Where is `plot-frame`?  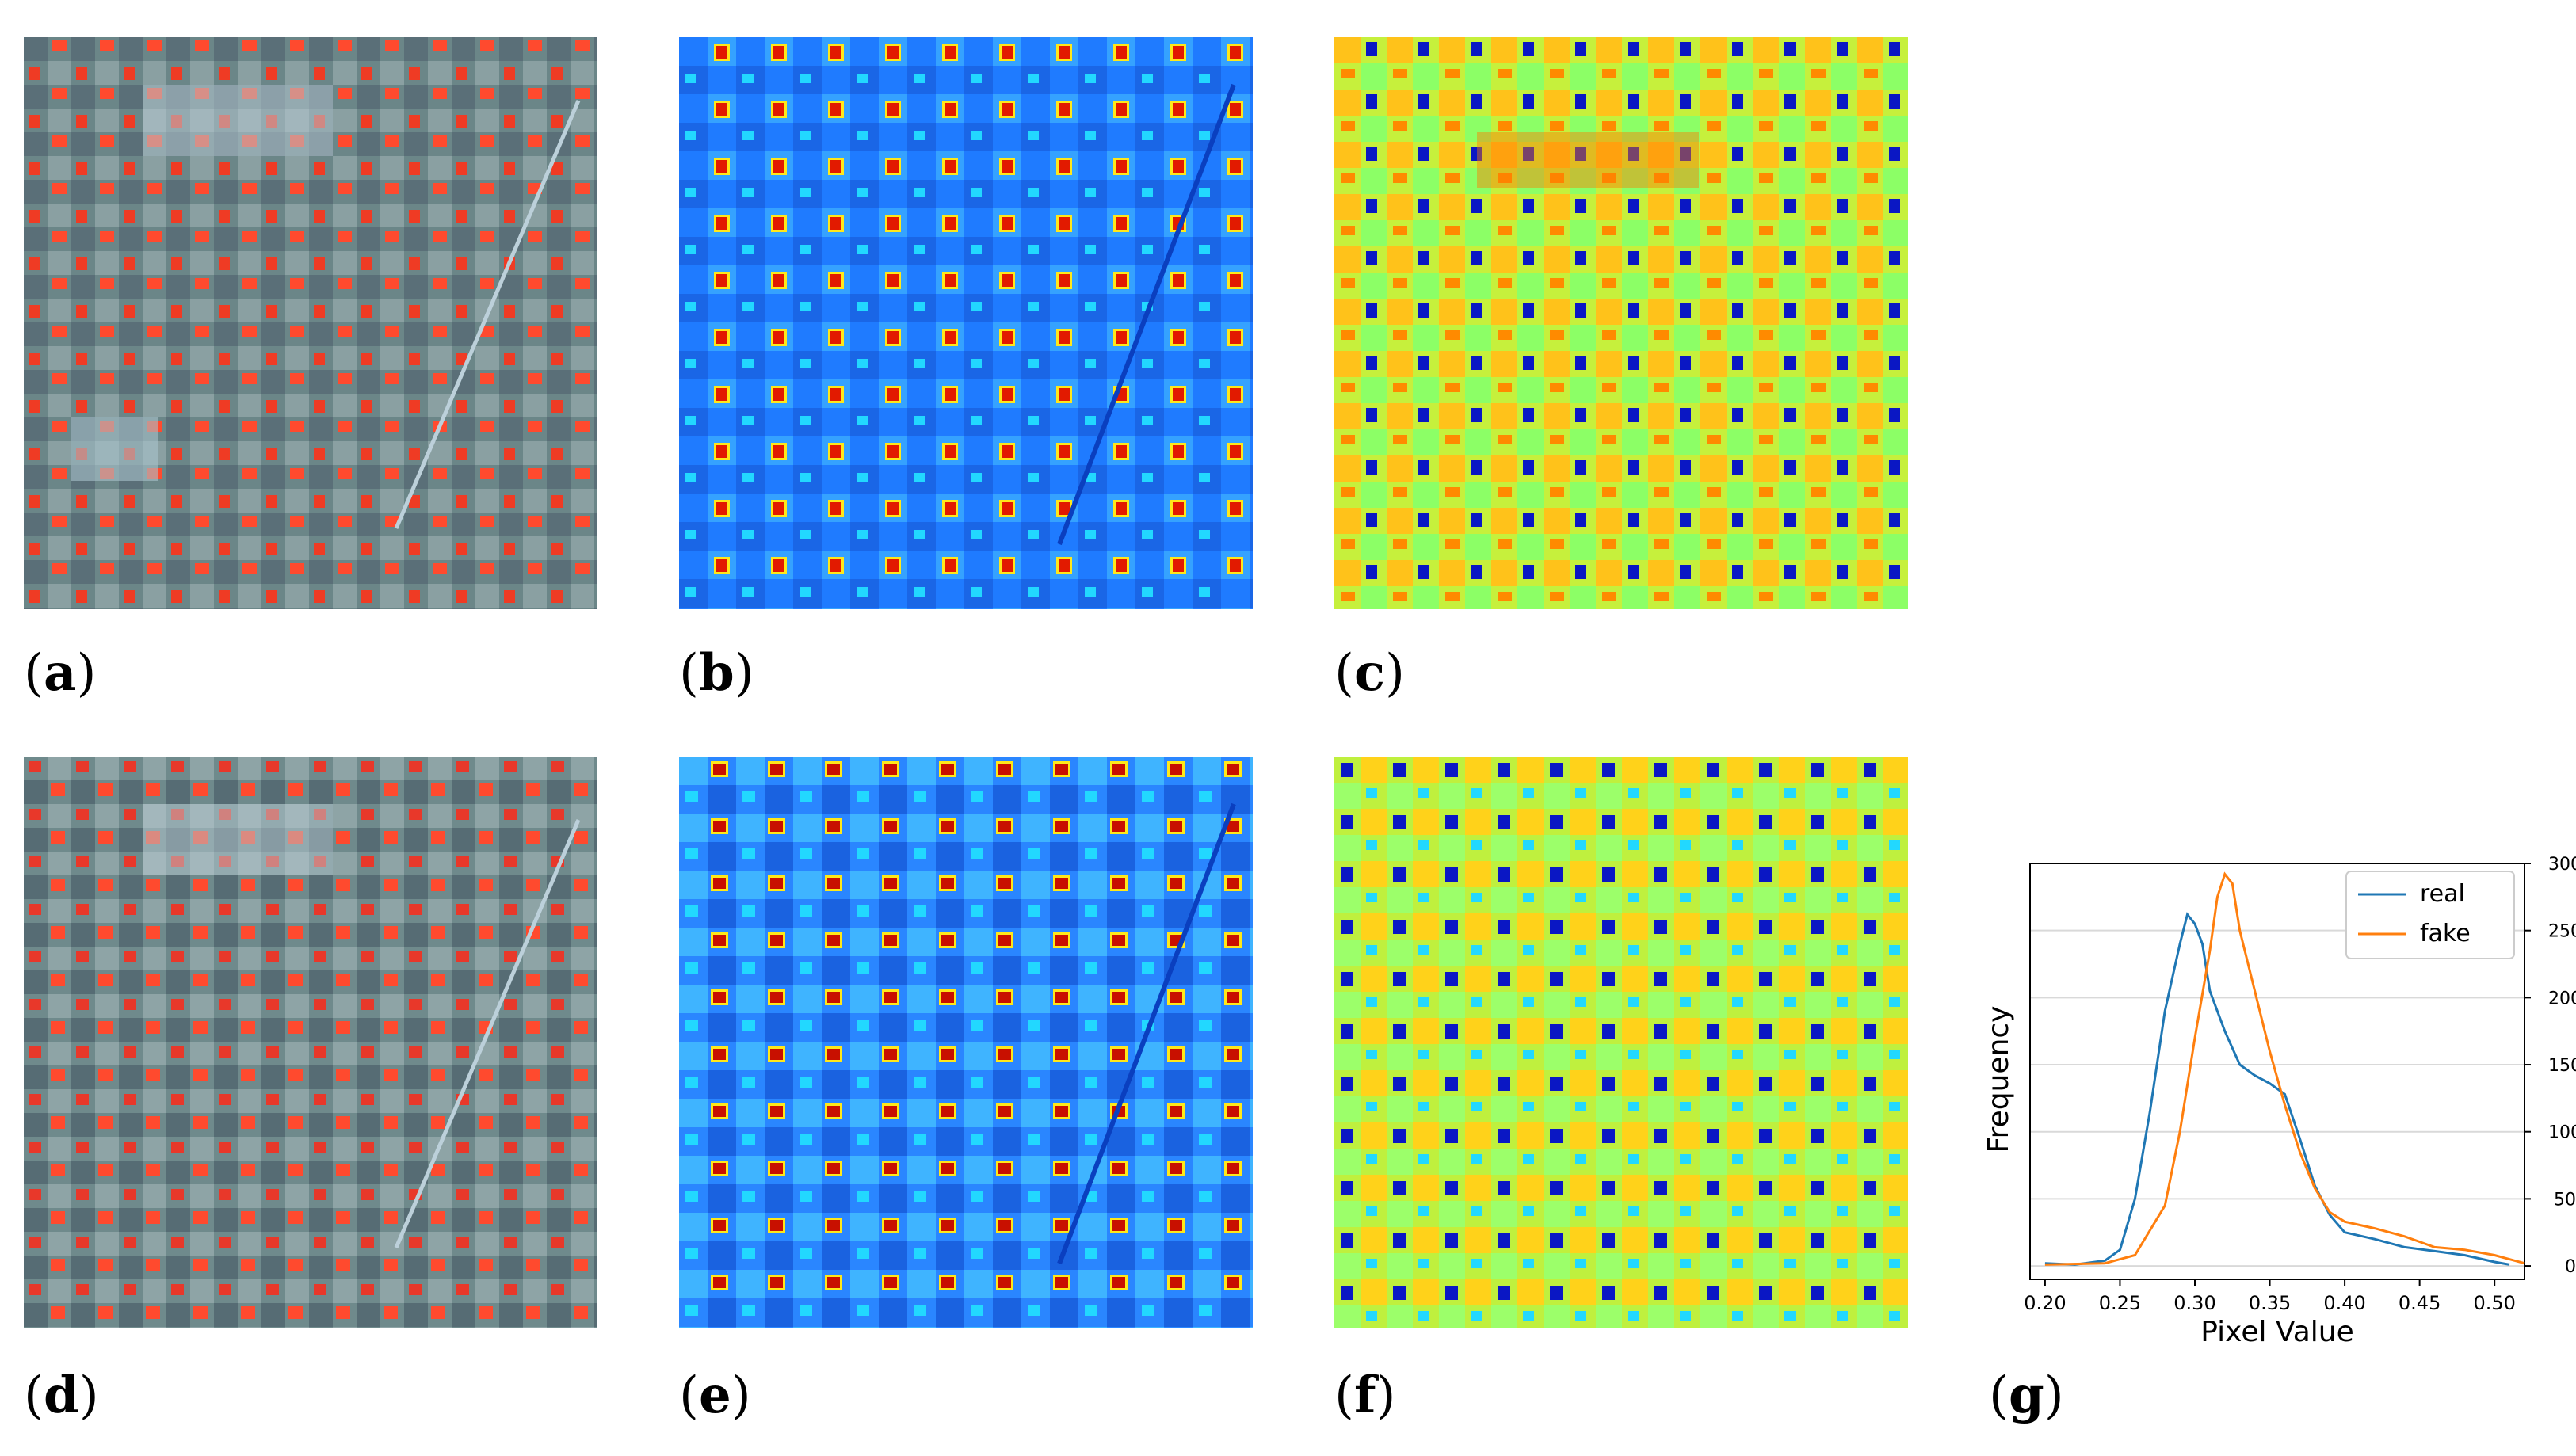 plot-frame is located at coordinates (2277, 1071).